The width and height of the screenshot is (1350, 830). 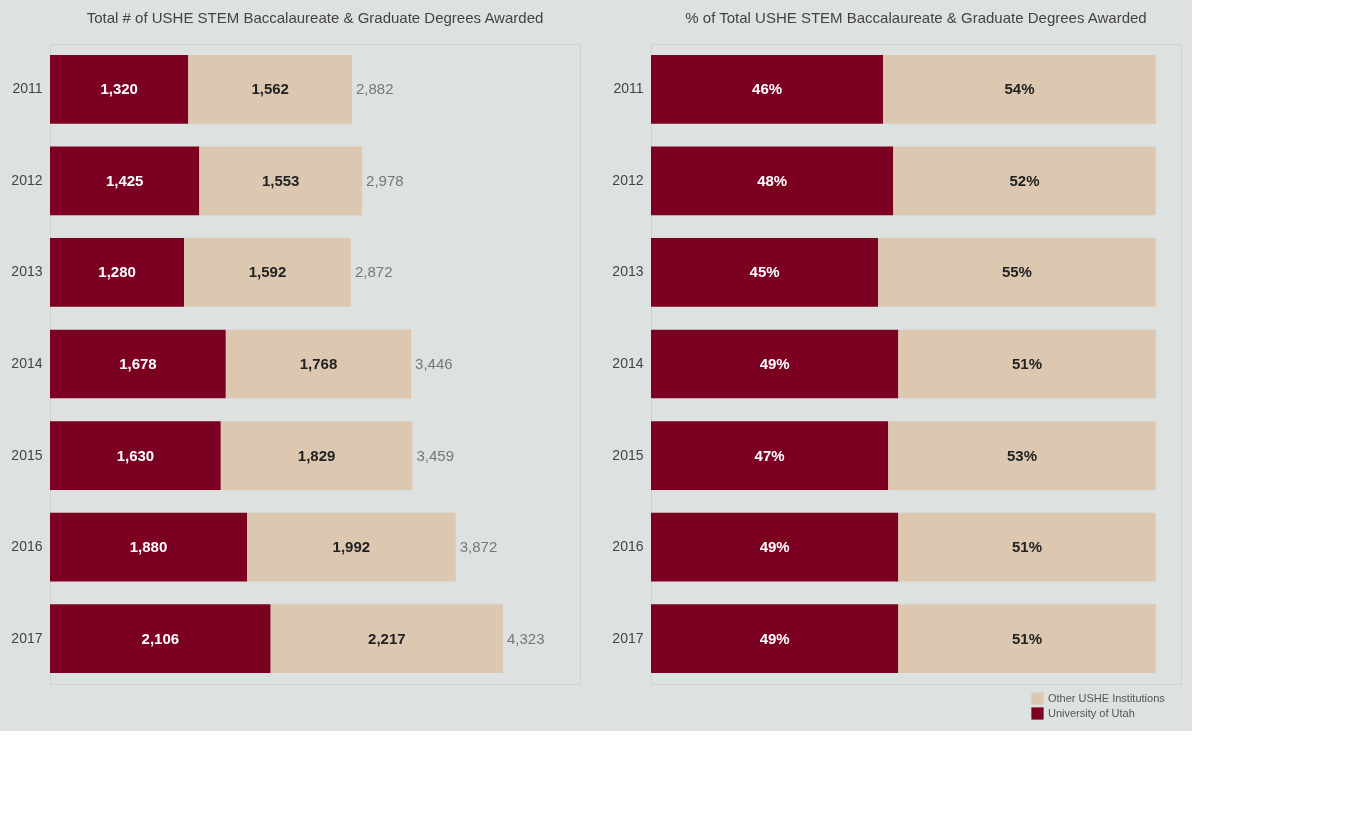 I want to click on data-label: 53%, so click(x=1022, y=455).